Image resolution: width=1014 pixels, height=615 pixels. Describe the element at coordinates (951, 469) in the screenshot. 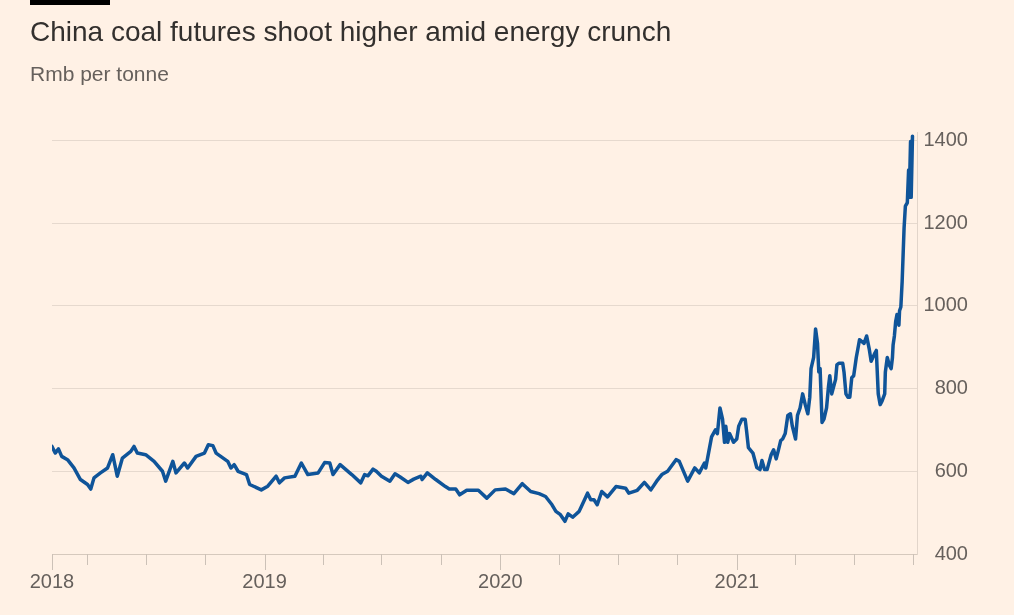

I see `y-tick-label: 600` at that location.